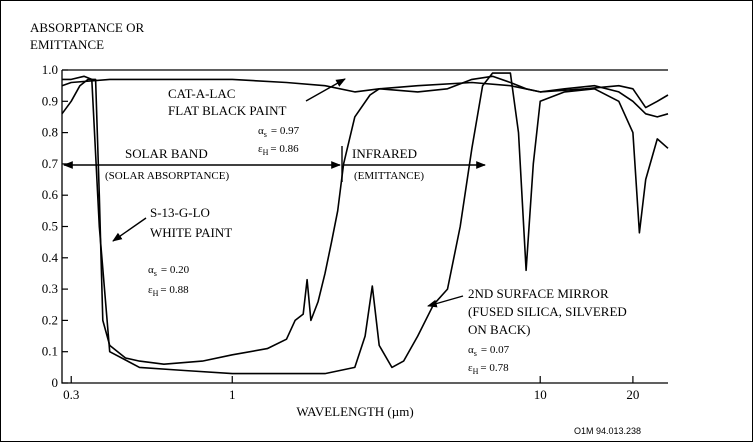 This screenshot has width=754, height=443. What do you see at coordinates (540, 394) in the screenshot?
I see `x-tick-label: 10` at bounding box center [540, 394].